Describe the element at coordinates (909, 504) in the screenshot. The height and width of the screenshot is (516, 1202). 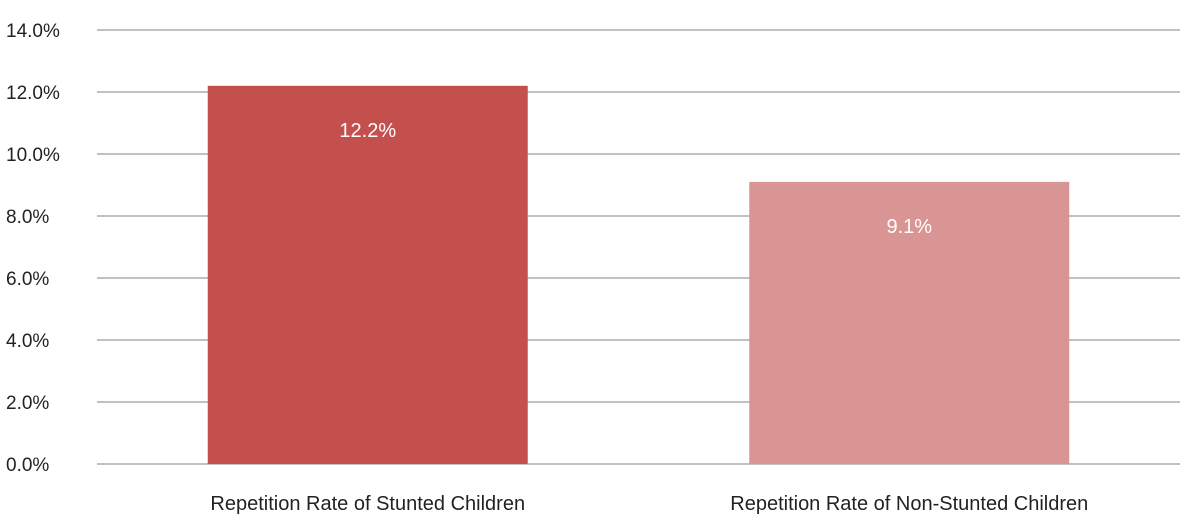
I see `x-category-label: Repetition Rate of Non-Stunted Children` at that location.